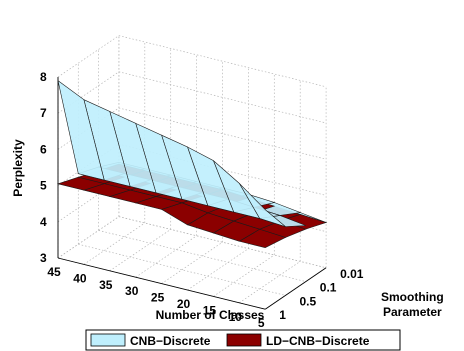 The height and width of the screenshot is (351, 464). I want to click on legend-swatch-cnb, so click(108, 340).